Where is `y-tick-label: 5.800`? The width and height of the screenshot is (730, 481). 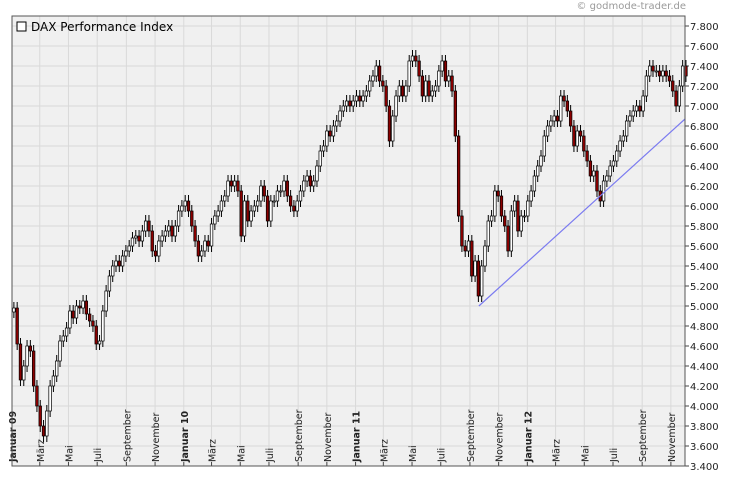
y-tick-label: 5.800 is located at coordinates (704, 227).